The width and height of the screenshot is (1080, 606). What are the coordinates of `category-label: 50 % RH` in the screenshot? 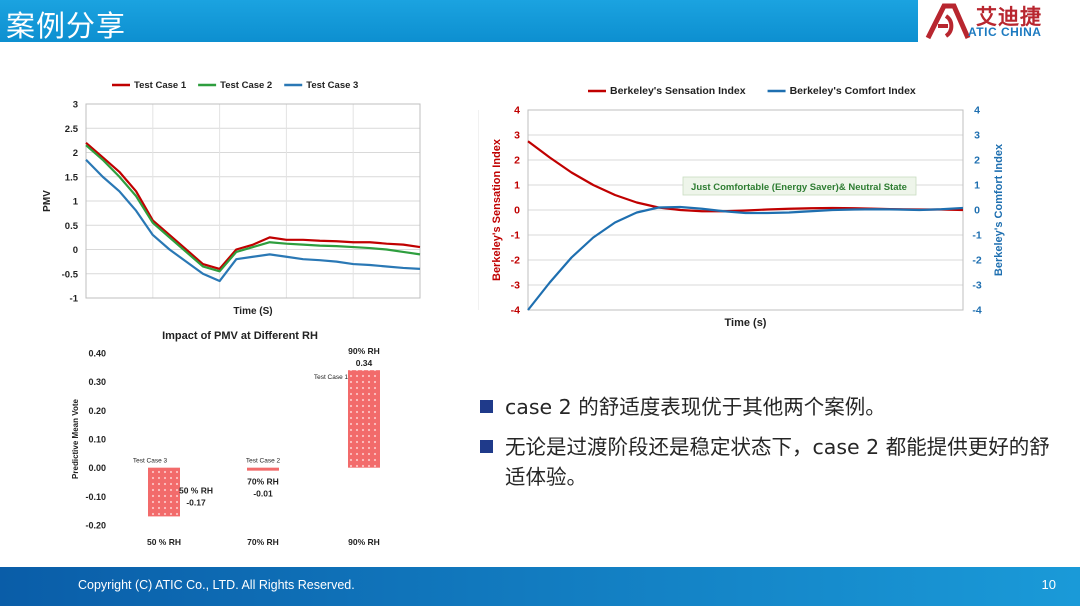 It's located at (164, 542).